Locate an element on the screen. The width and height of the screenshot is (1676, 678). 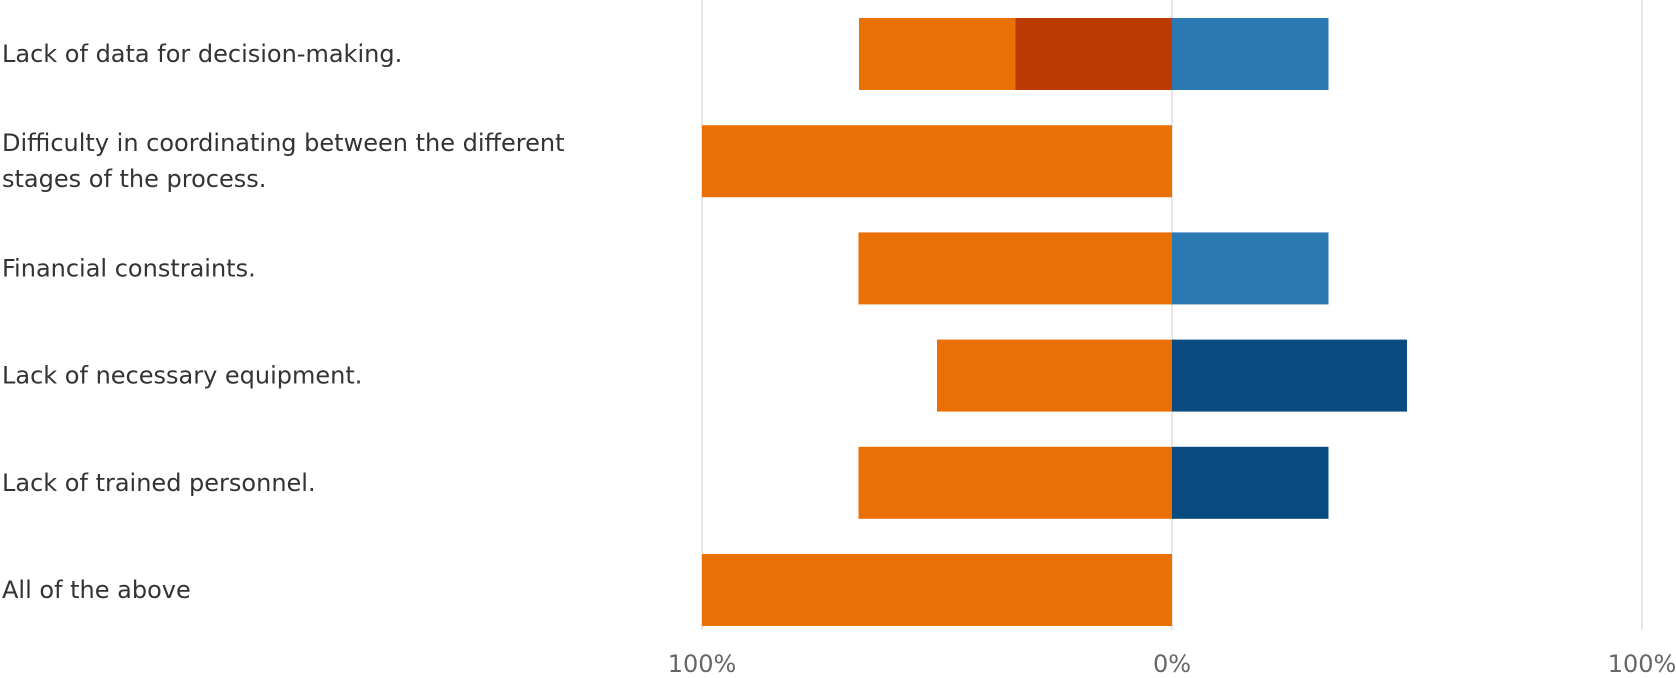
category-label-lack-of-necessary-equipment: Lack of necessary equipment. is located at coordinates (182, 376).